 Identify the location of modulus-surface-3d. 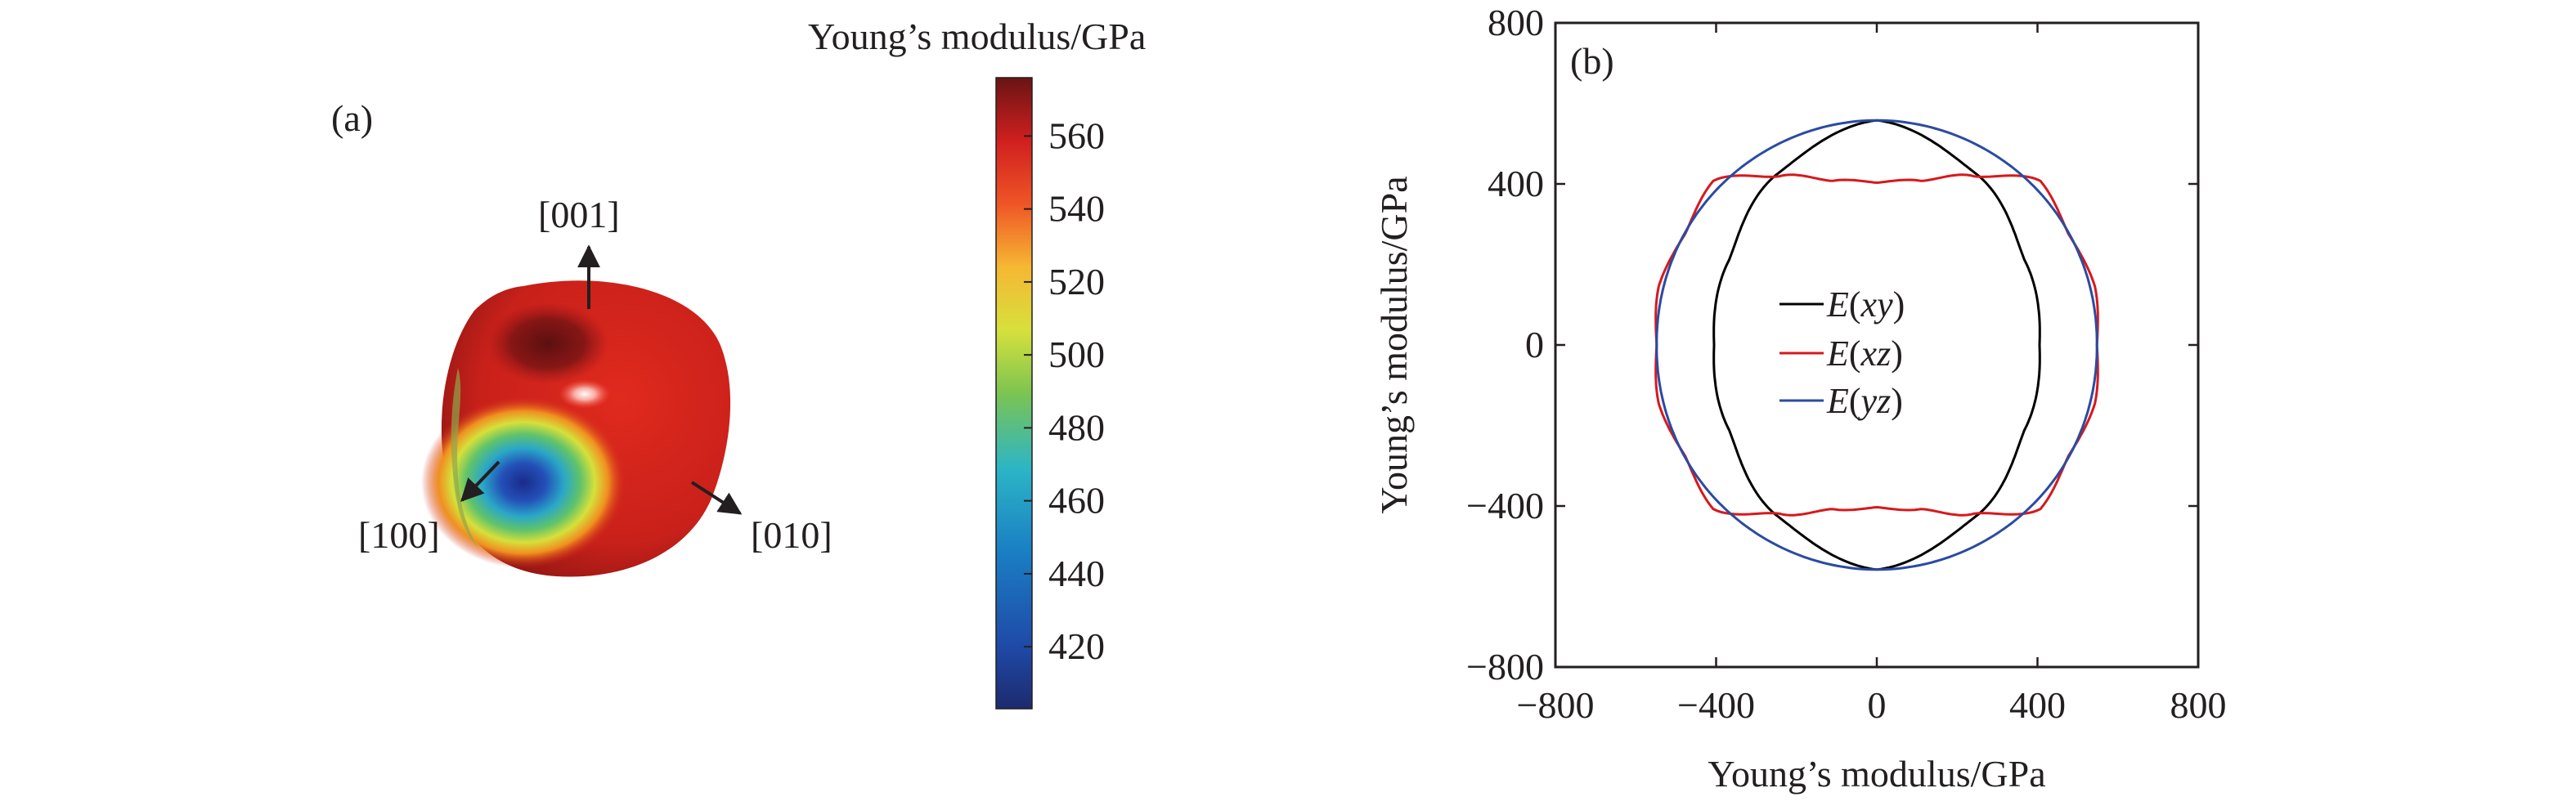
(576, 429).